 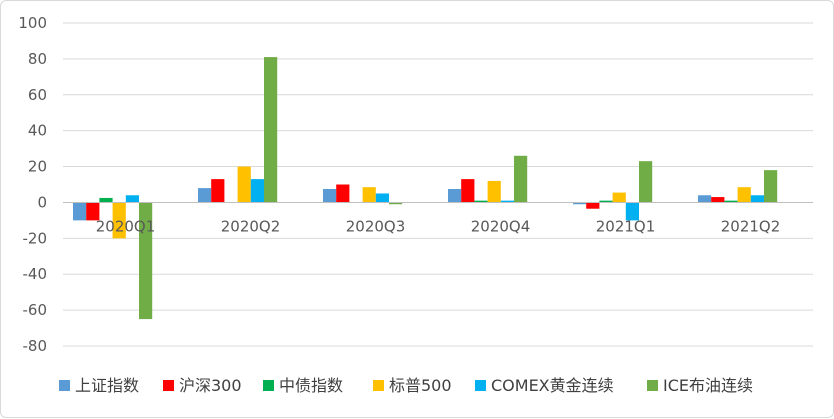 What do you see at coordinates (244, 184) in the screenshot?
I see `bar-2020Q2-标普500` at bounding box center [244, 184].